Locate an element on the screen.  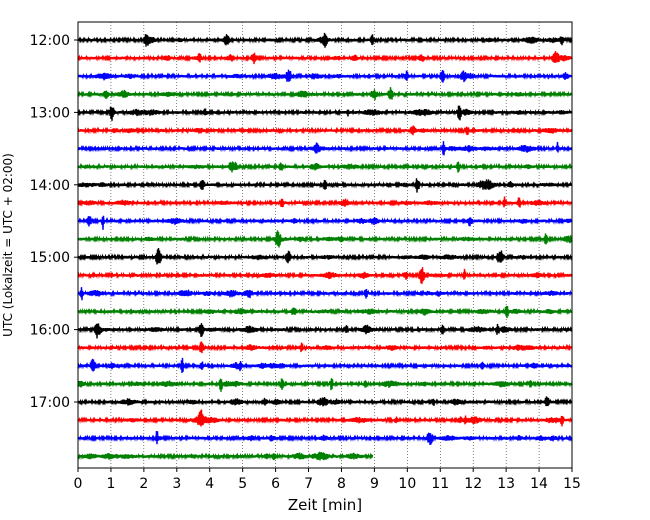
x-tick-label: 8 is located at coordinates (341, 484).